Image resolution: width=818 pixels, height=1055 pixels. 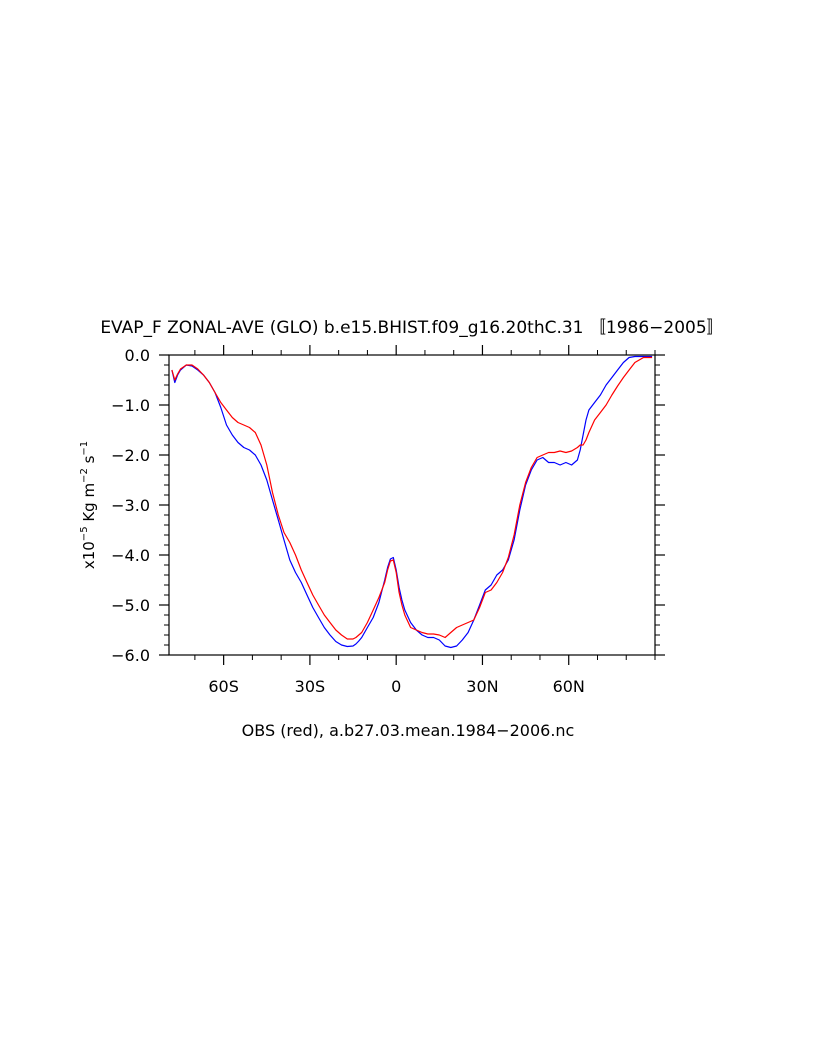 What do you see at coordinates (223, 686) in the screenshot?
I see `x-tick-label: 60S` at bounding box center [223, 686].